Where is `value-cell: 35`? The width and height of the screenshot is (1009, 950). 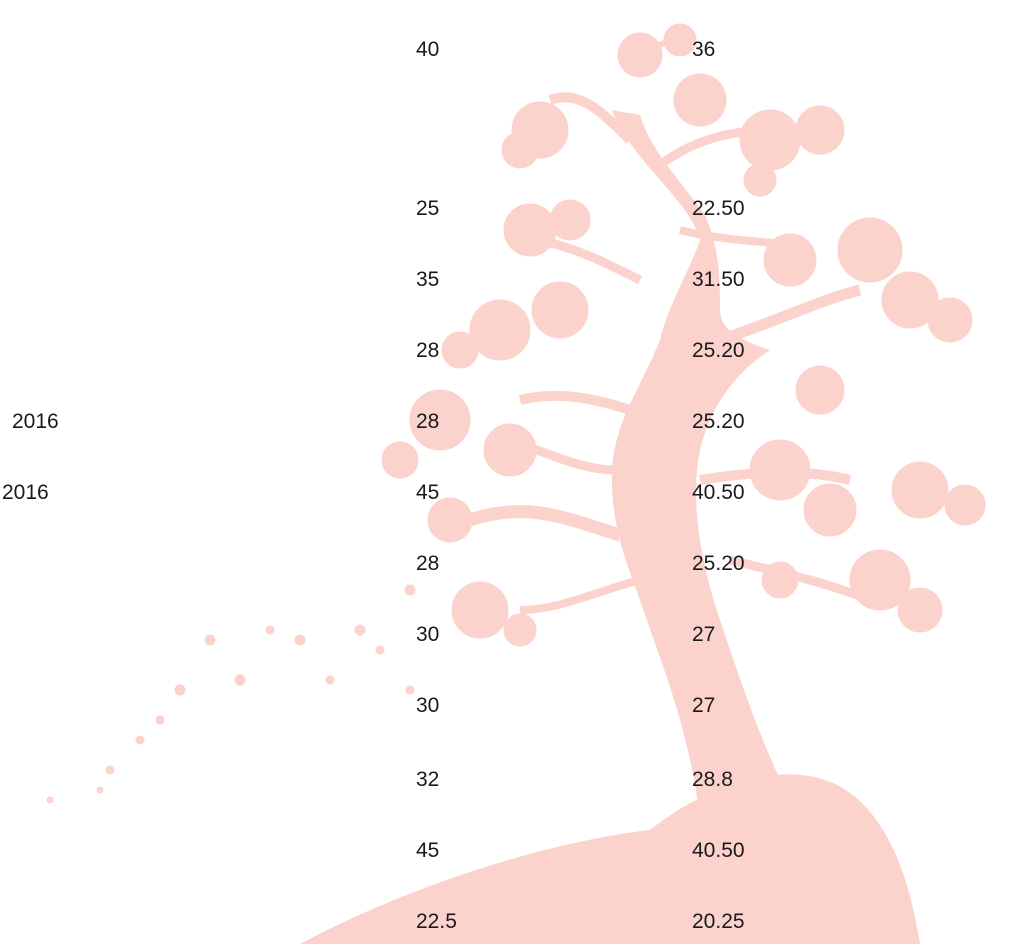 value-cell: 35 is located at coordinates (428, 279).